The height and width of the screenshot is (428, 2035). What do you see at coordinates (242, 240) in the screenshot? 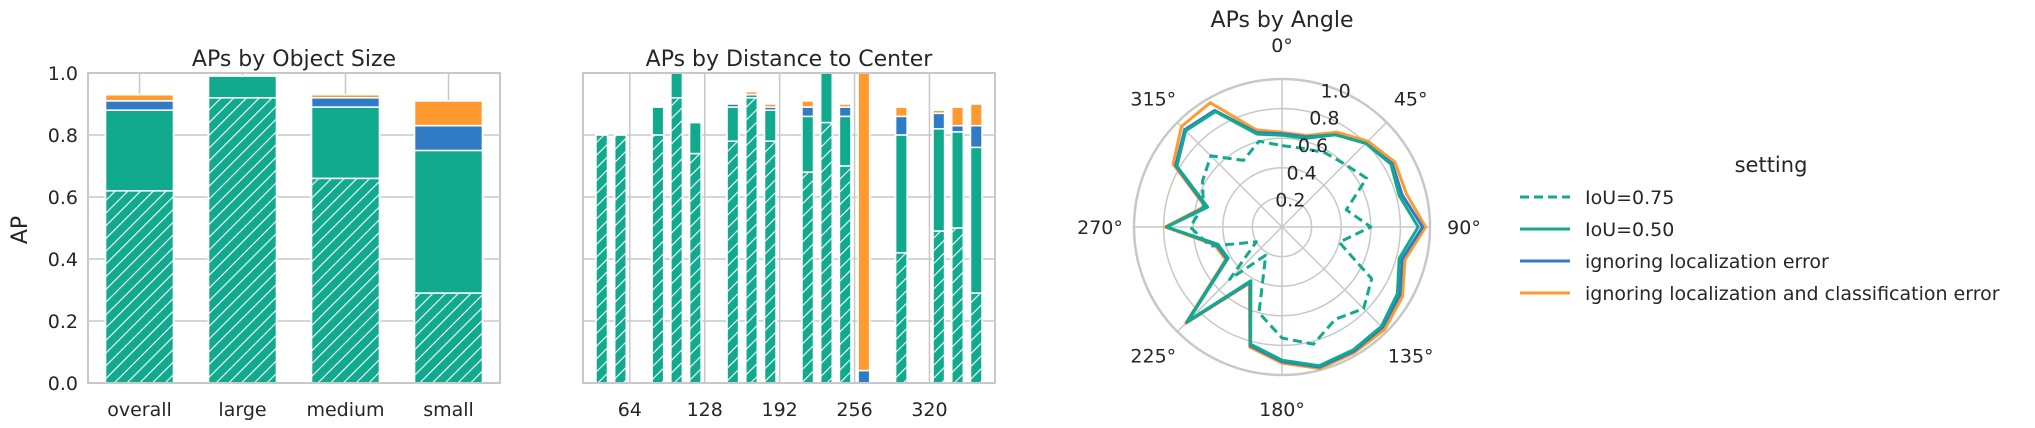
I see `size-large-bar-iou75` at bounding box center [242, 240].